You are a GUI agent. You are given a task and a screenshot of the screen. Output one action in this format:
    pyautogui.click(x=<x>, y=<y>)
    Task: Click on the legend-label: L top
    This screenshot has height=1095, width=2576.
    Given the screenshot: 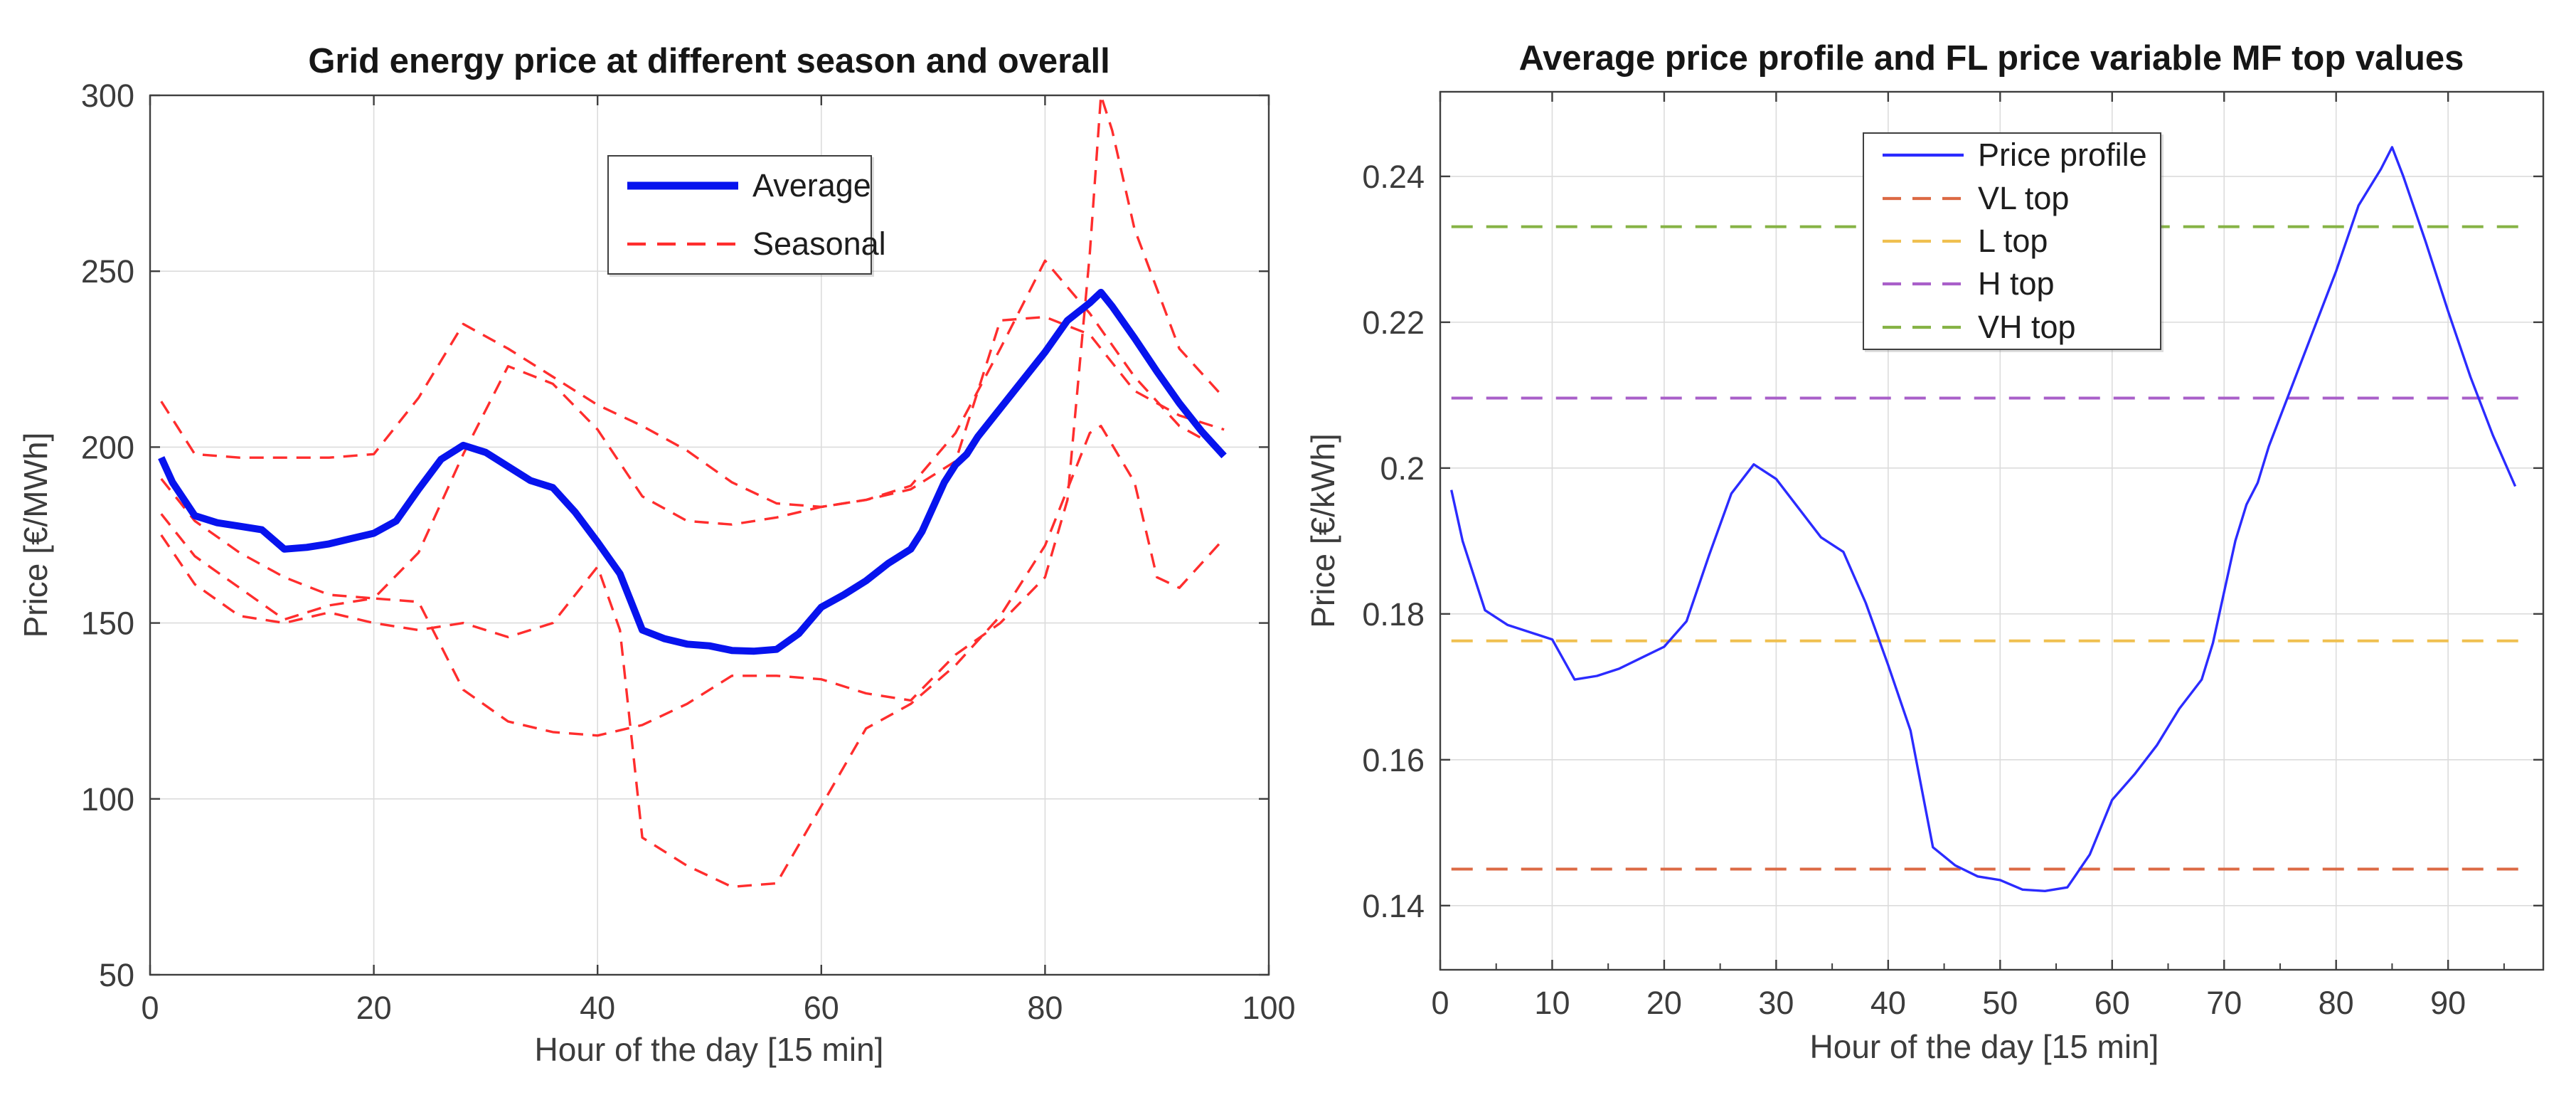 What is the action you would take?
    pyautogui.click(x=2013, y=241)
    